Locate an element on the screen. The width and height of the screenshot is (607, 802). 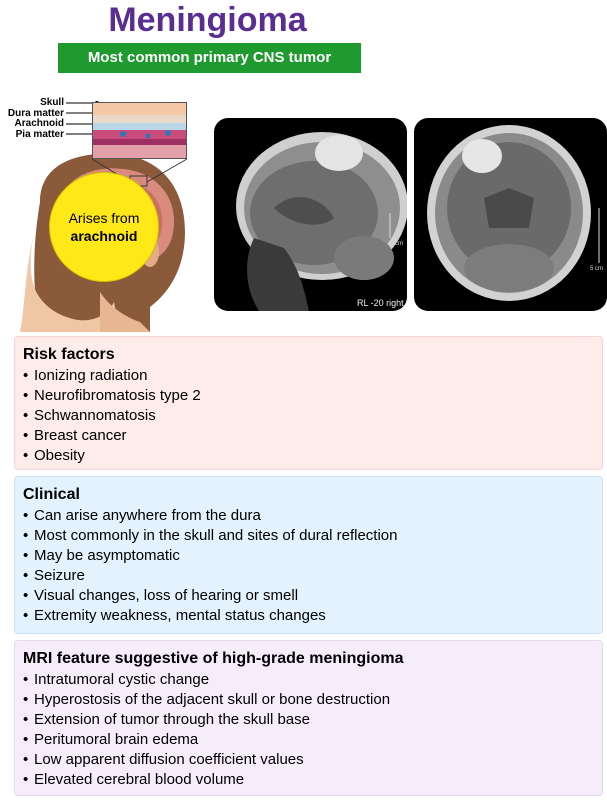
layer-label-dura: Dura matter is located at coordinates (35, 113).